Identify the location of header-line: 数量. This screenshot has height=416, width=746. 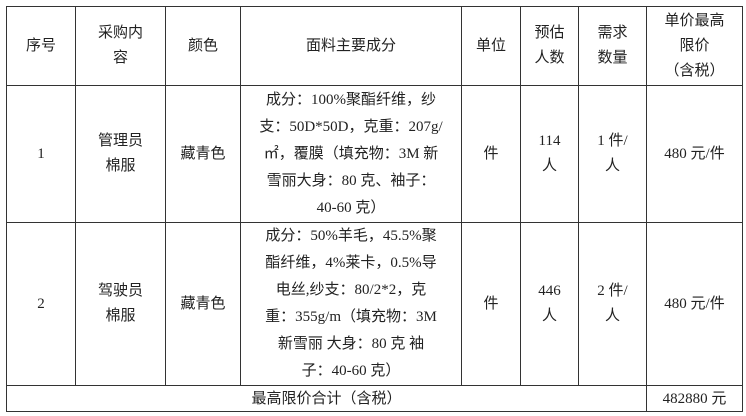
(612, 58).